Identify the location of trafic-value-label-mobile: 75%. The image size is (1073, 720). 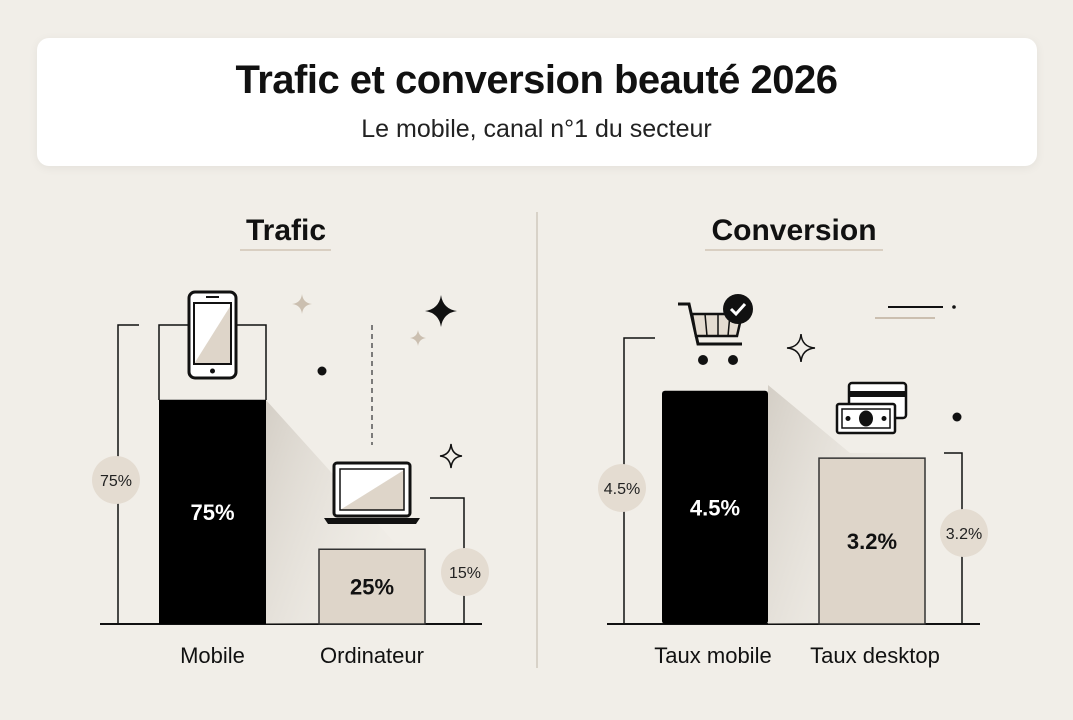
(212, 512).